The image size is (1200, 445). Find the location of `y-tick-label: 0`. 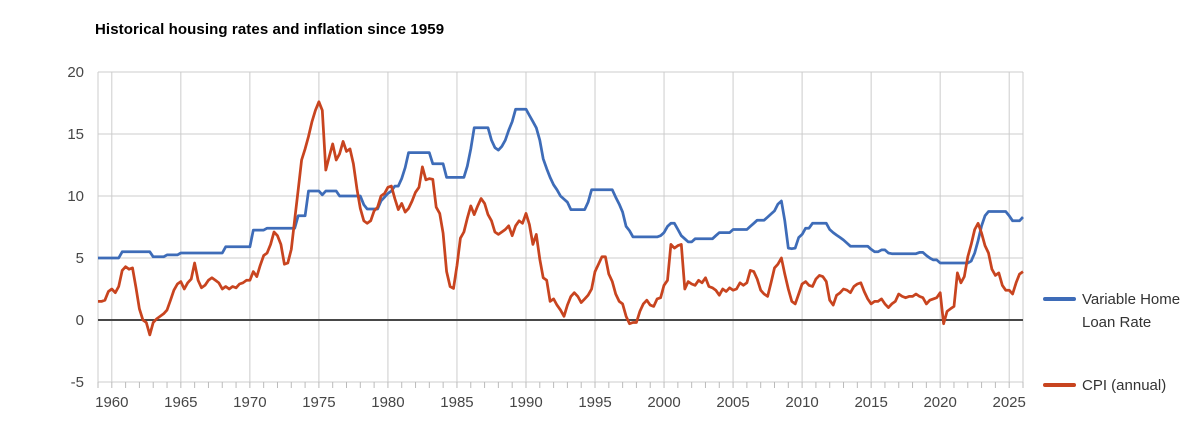

y-tick-label: 0 is located at coordinates (80, 320).